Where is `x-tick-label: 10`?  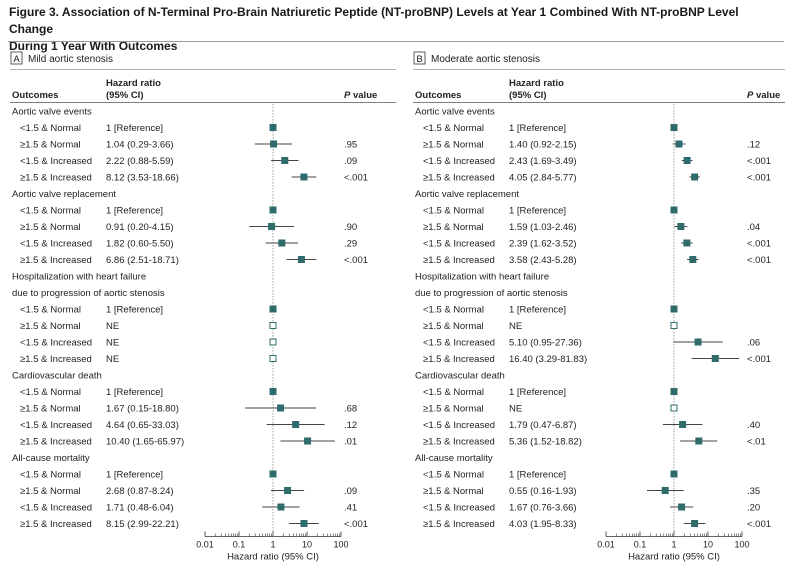
x-tick-label: 10 is located at coordinates (307, 545).